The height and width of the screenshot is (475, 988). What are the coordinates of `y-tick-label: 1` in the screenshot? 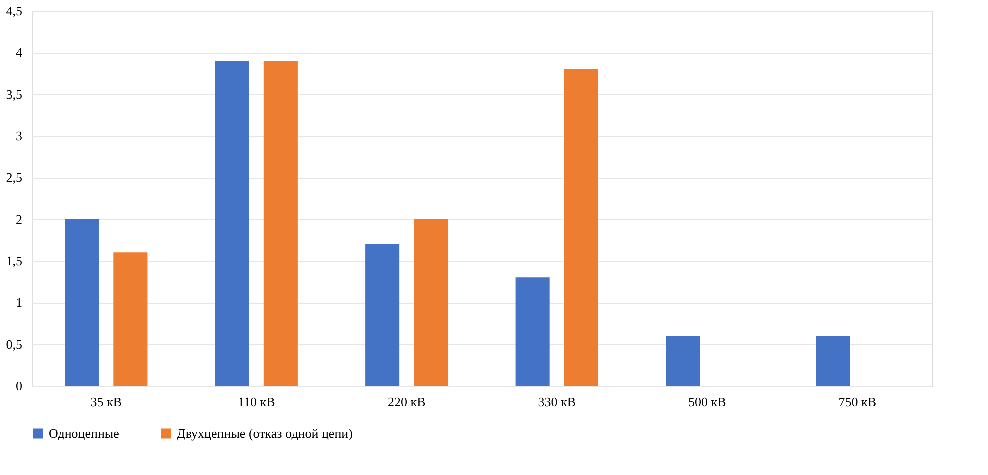 It's located at (19, 302).